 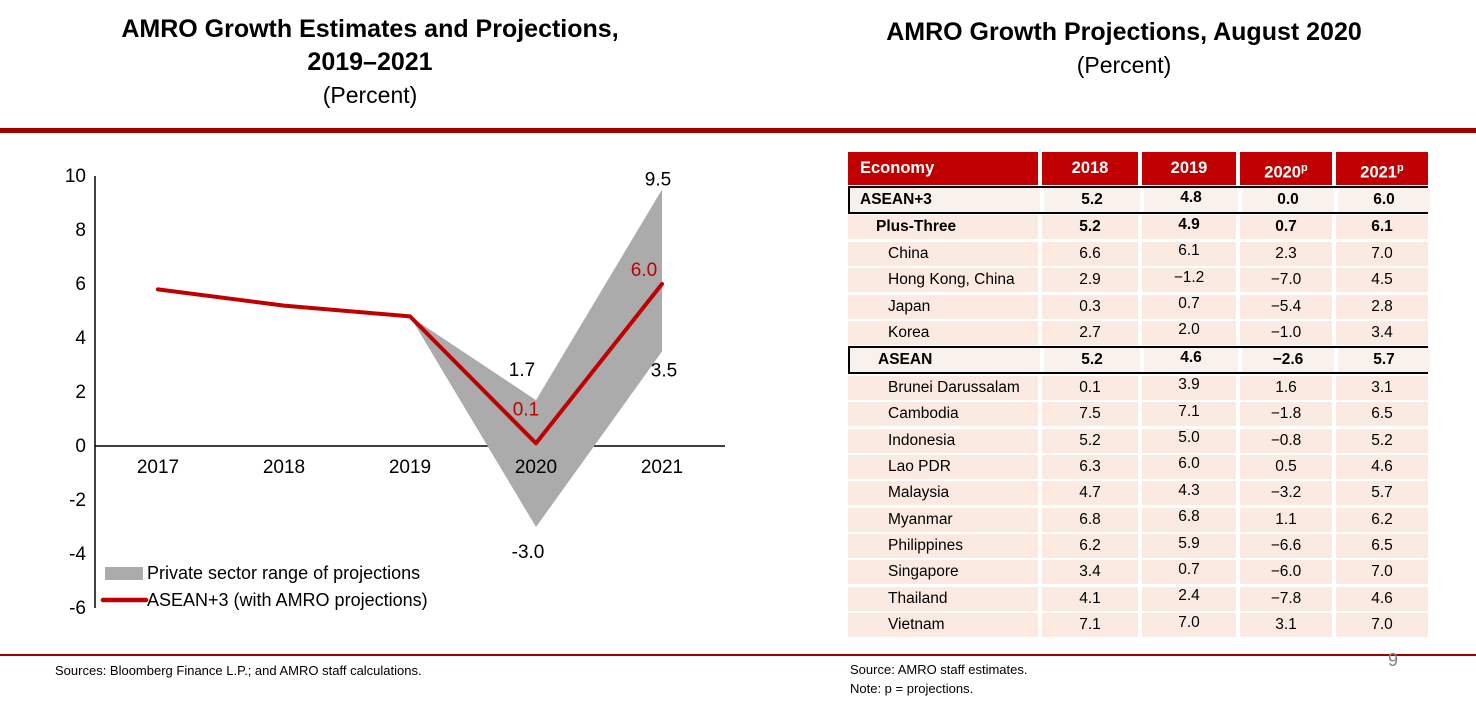 What do you see at coordinates (1286, 466) in the screenshot?
I see `value-cell: 0.5` at bounding box center [1286, 466].